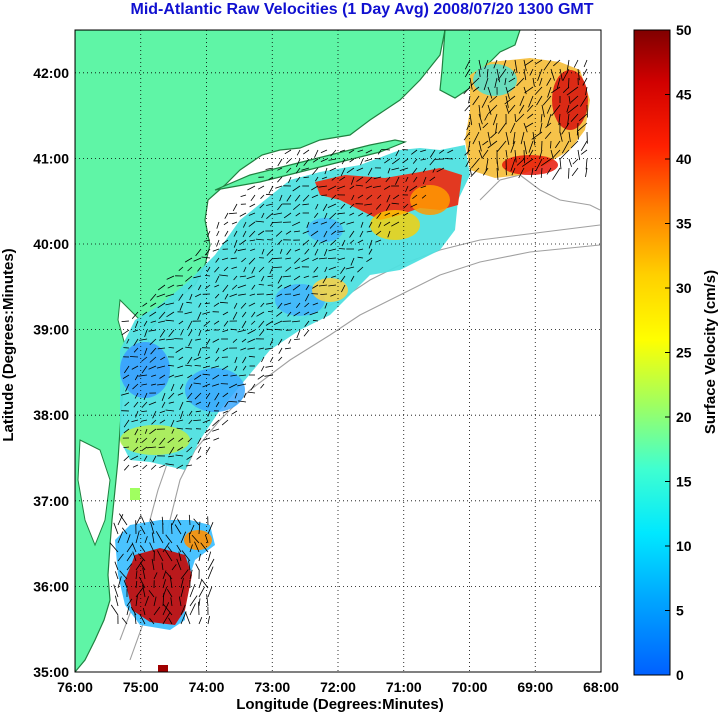 The width and height of the screenshot is (724, 714). I want to click on colorbar-tick-label: 30, so click(684, 288).